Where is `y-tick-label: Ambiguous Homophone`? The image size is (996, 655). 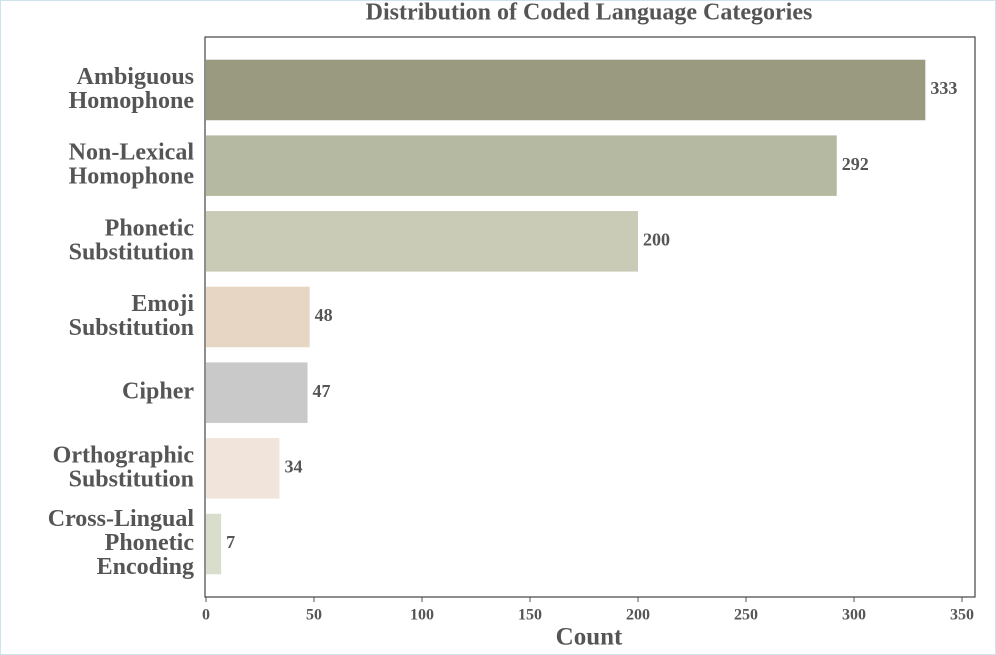 y-tick-label: Ambiguous Homophone is located at coordinates (129, 88).